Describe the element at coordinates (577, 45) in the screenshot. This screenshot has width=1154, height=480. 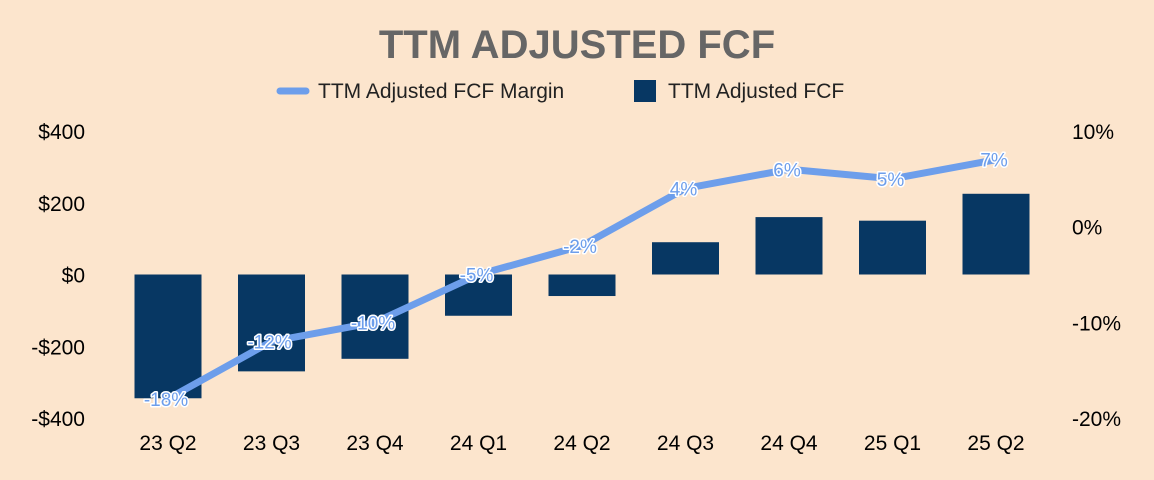
I see `chart-title: TTM ADJUSTED FCF` at that location.